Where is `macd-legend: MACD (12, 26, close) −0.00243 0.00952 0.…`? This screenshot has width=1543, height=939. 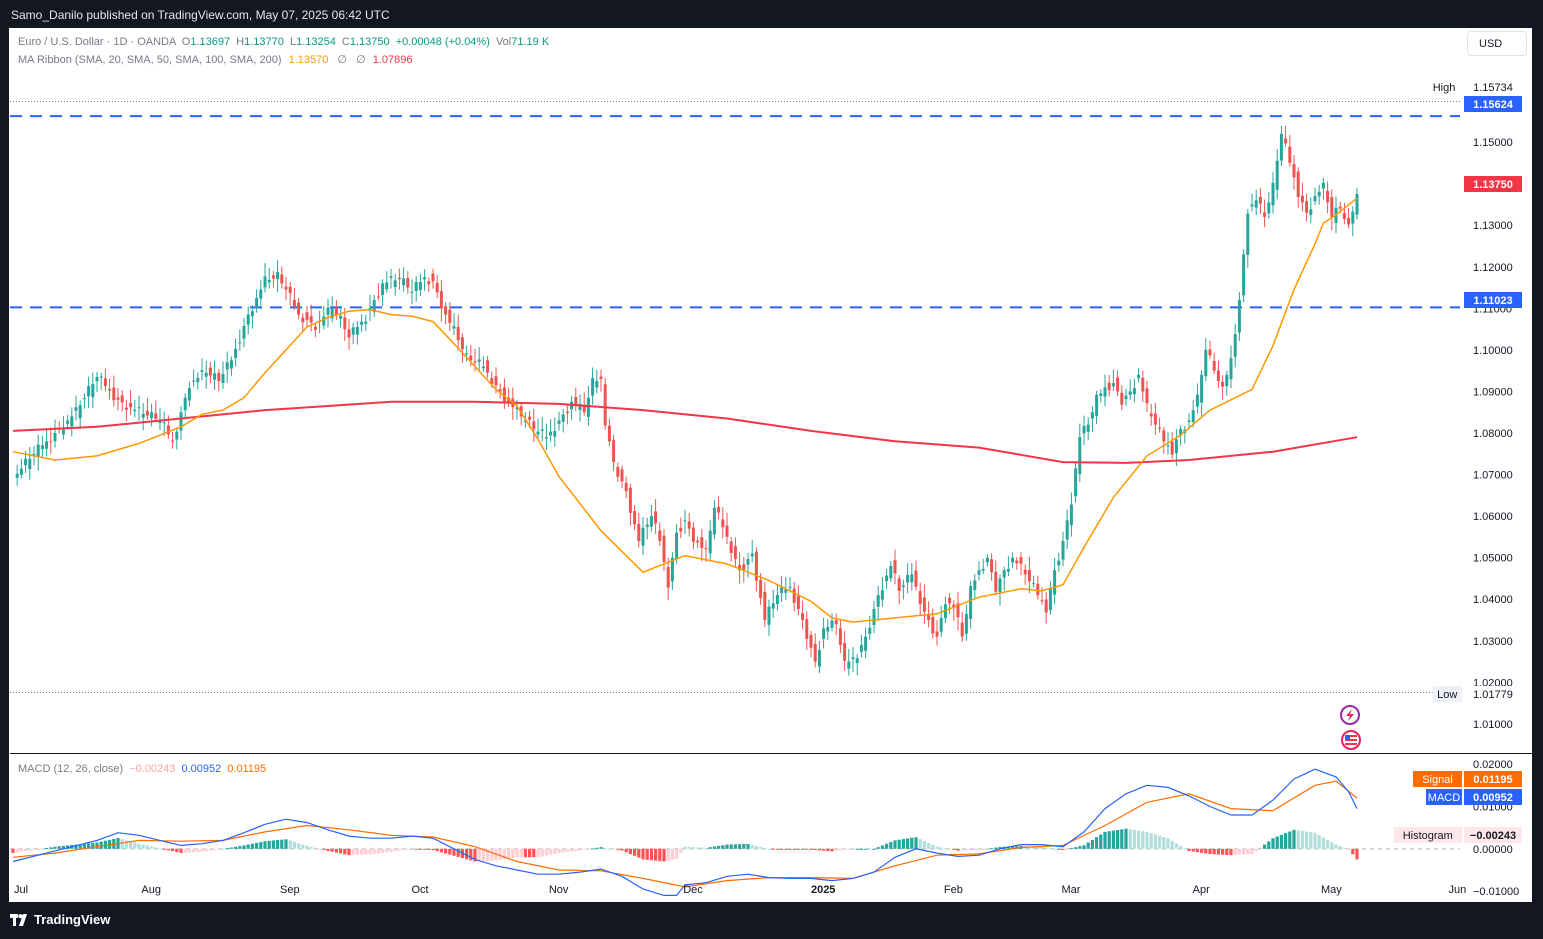 macd-legend: MACD (12, 26, close) −0.00243 0.00952 0.… is located at coordinates (142, 769).